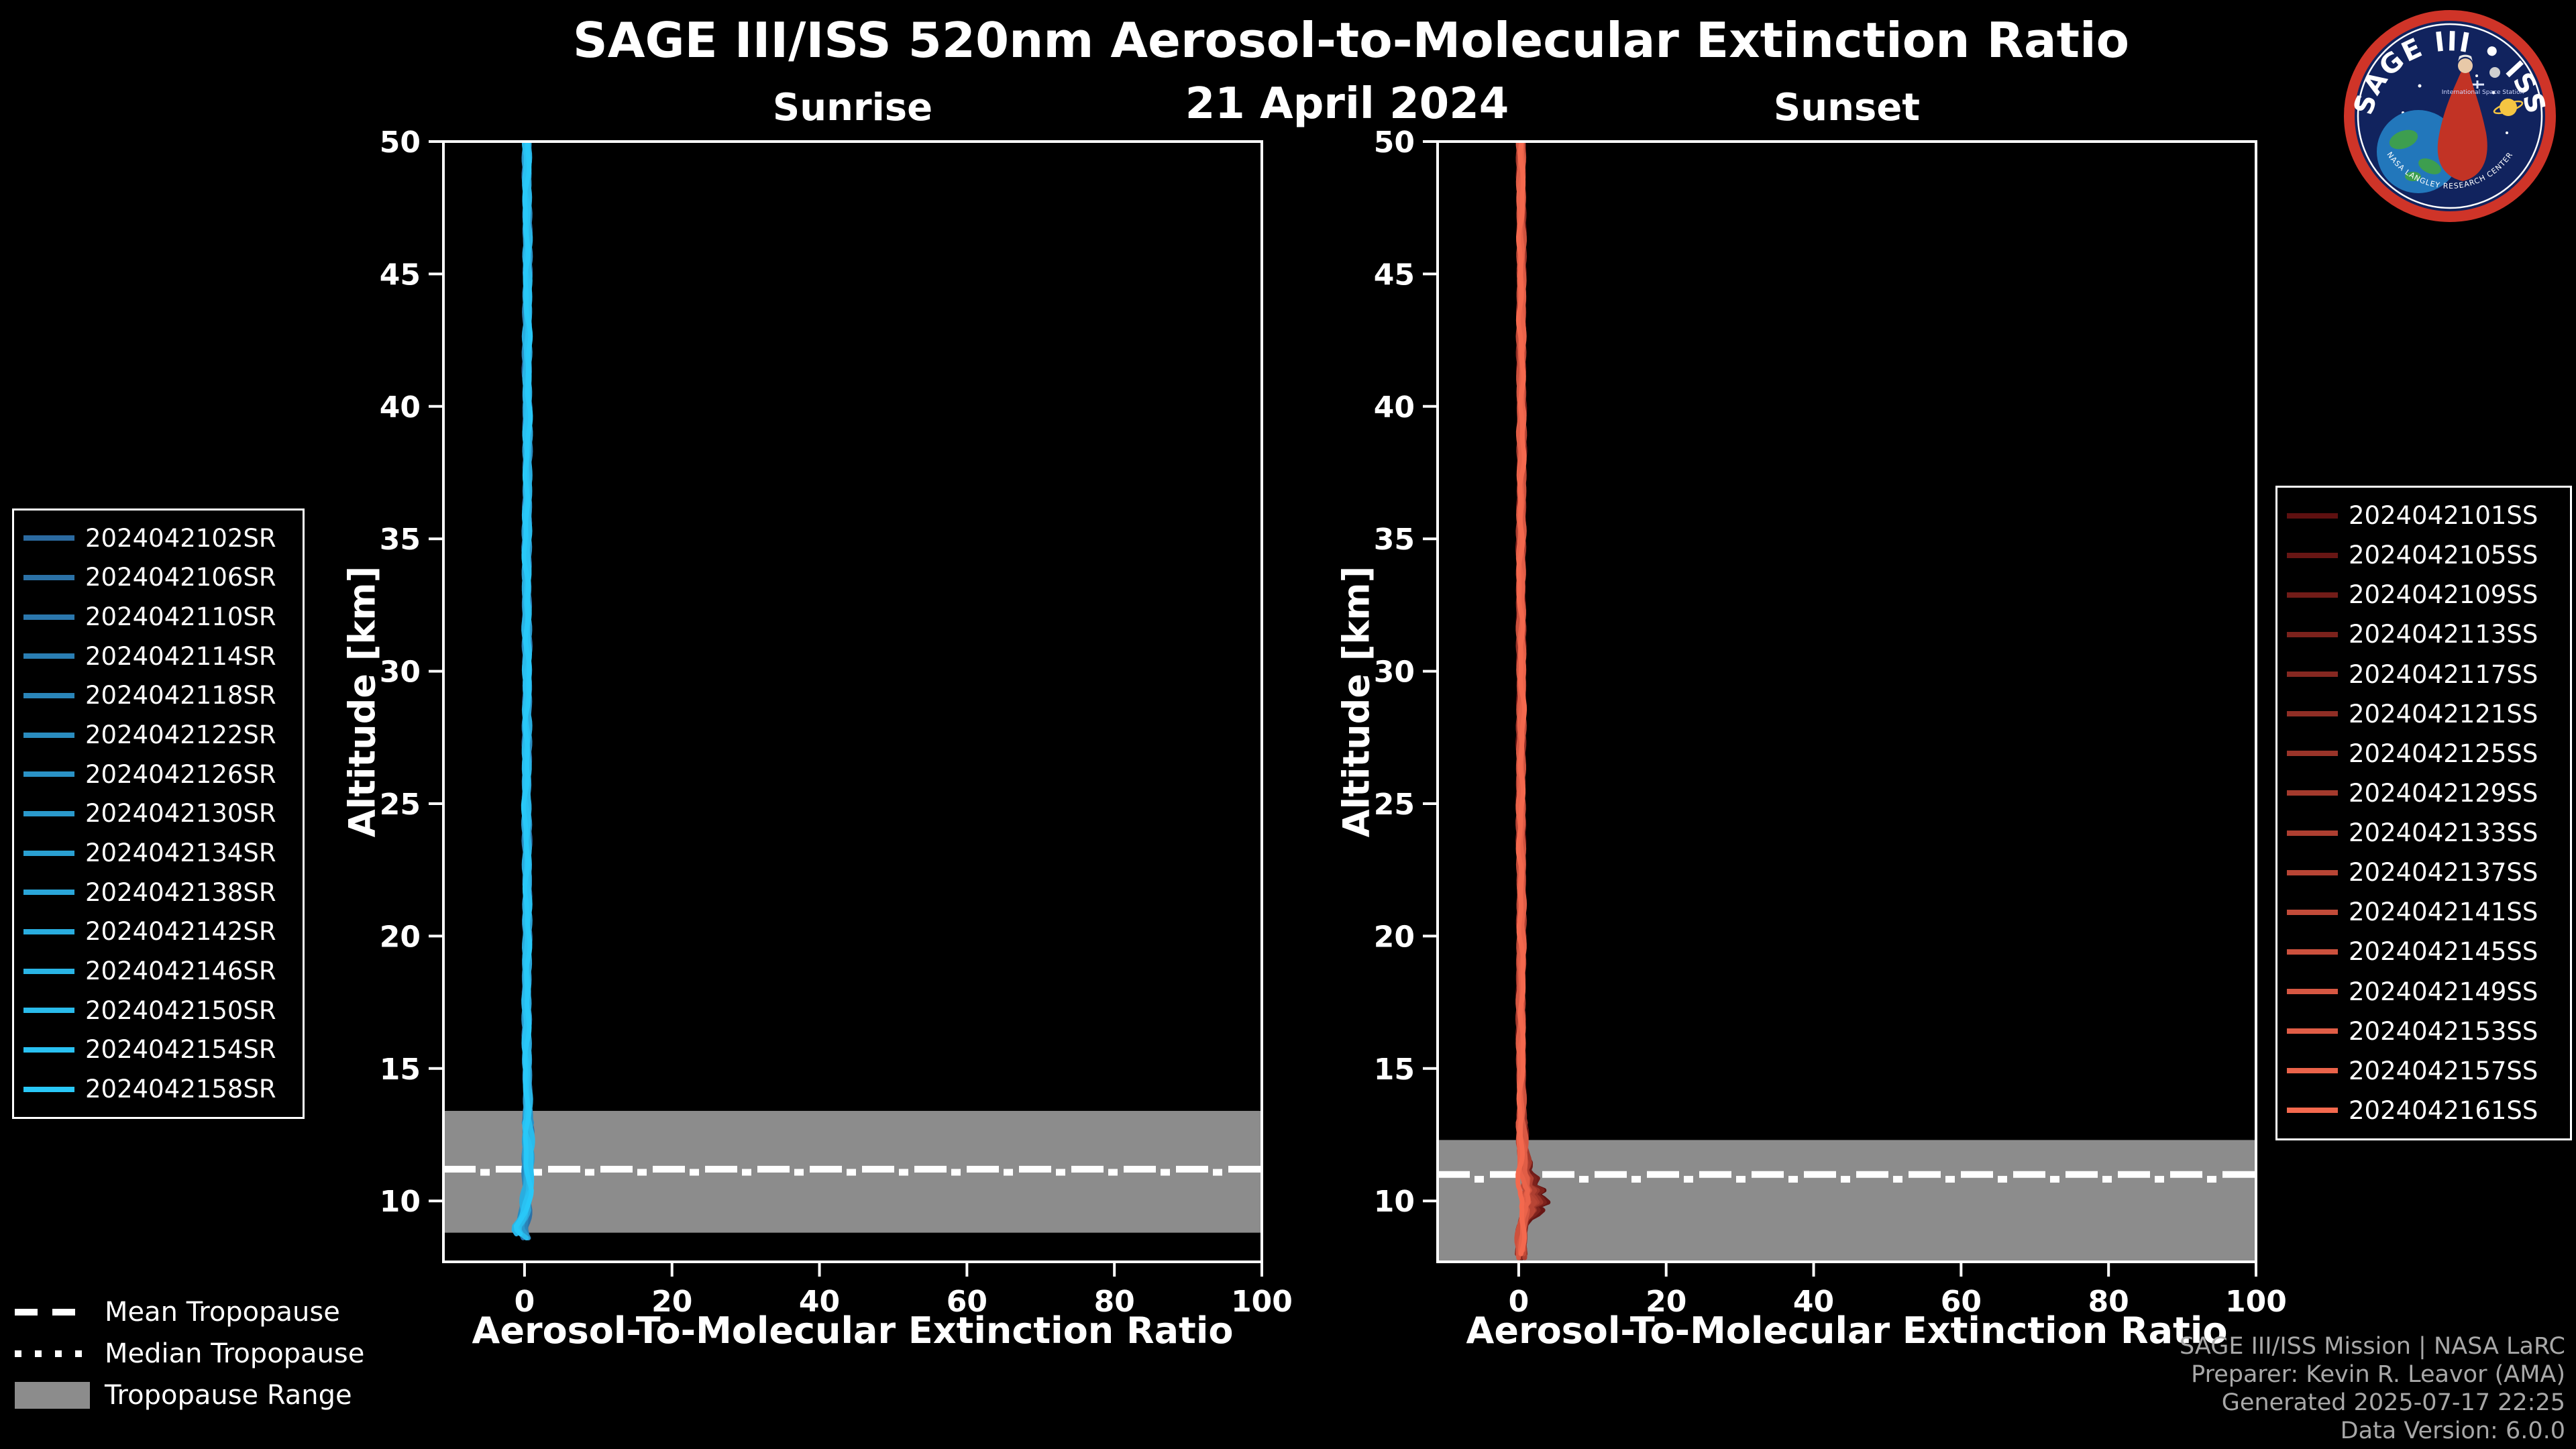  I want to click on tropopause-legend-label: Tropopause Range, so click(228, 1395).